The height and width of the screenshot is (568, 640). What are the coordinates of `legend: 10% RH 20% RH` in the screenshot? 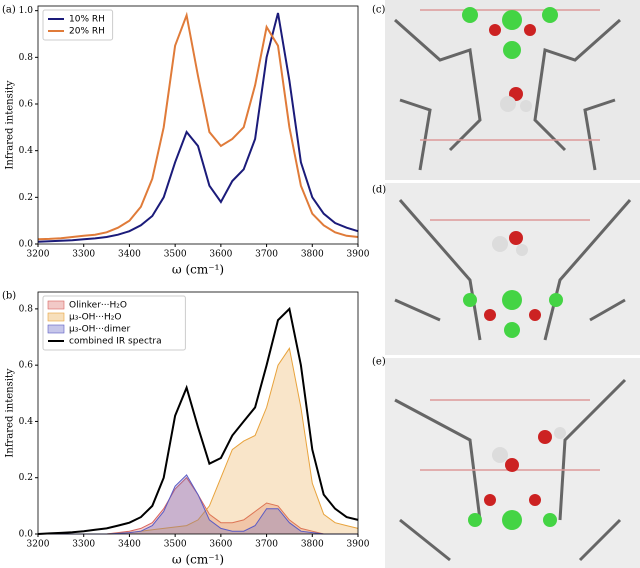 It's located at (78, 25).